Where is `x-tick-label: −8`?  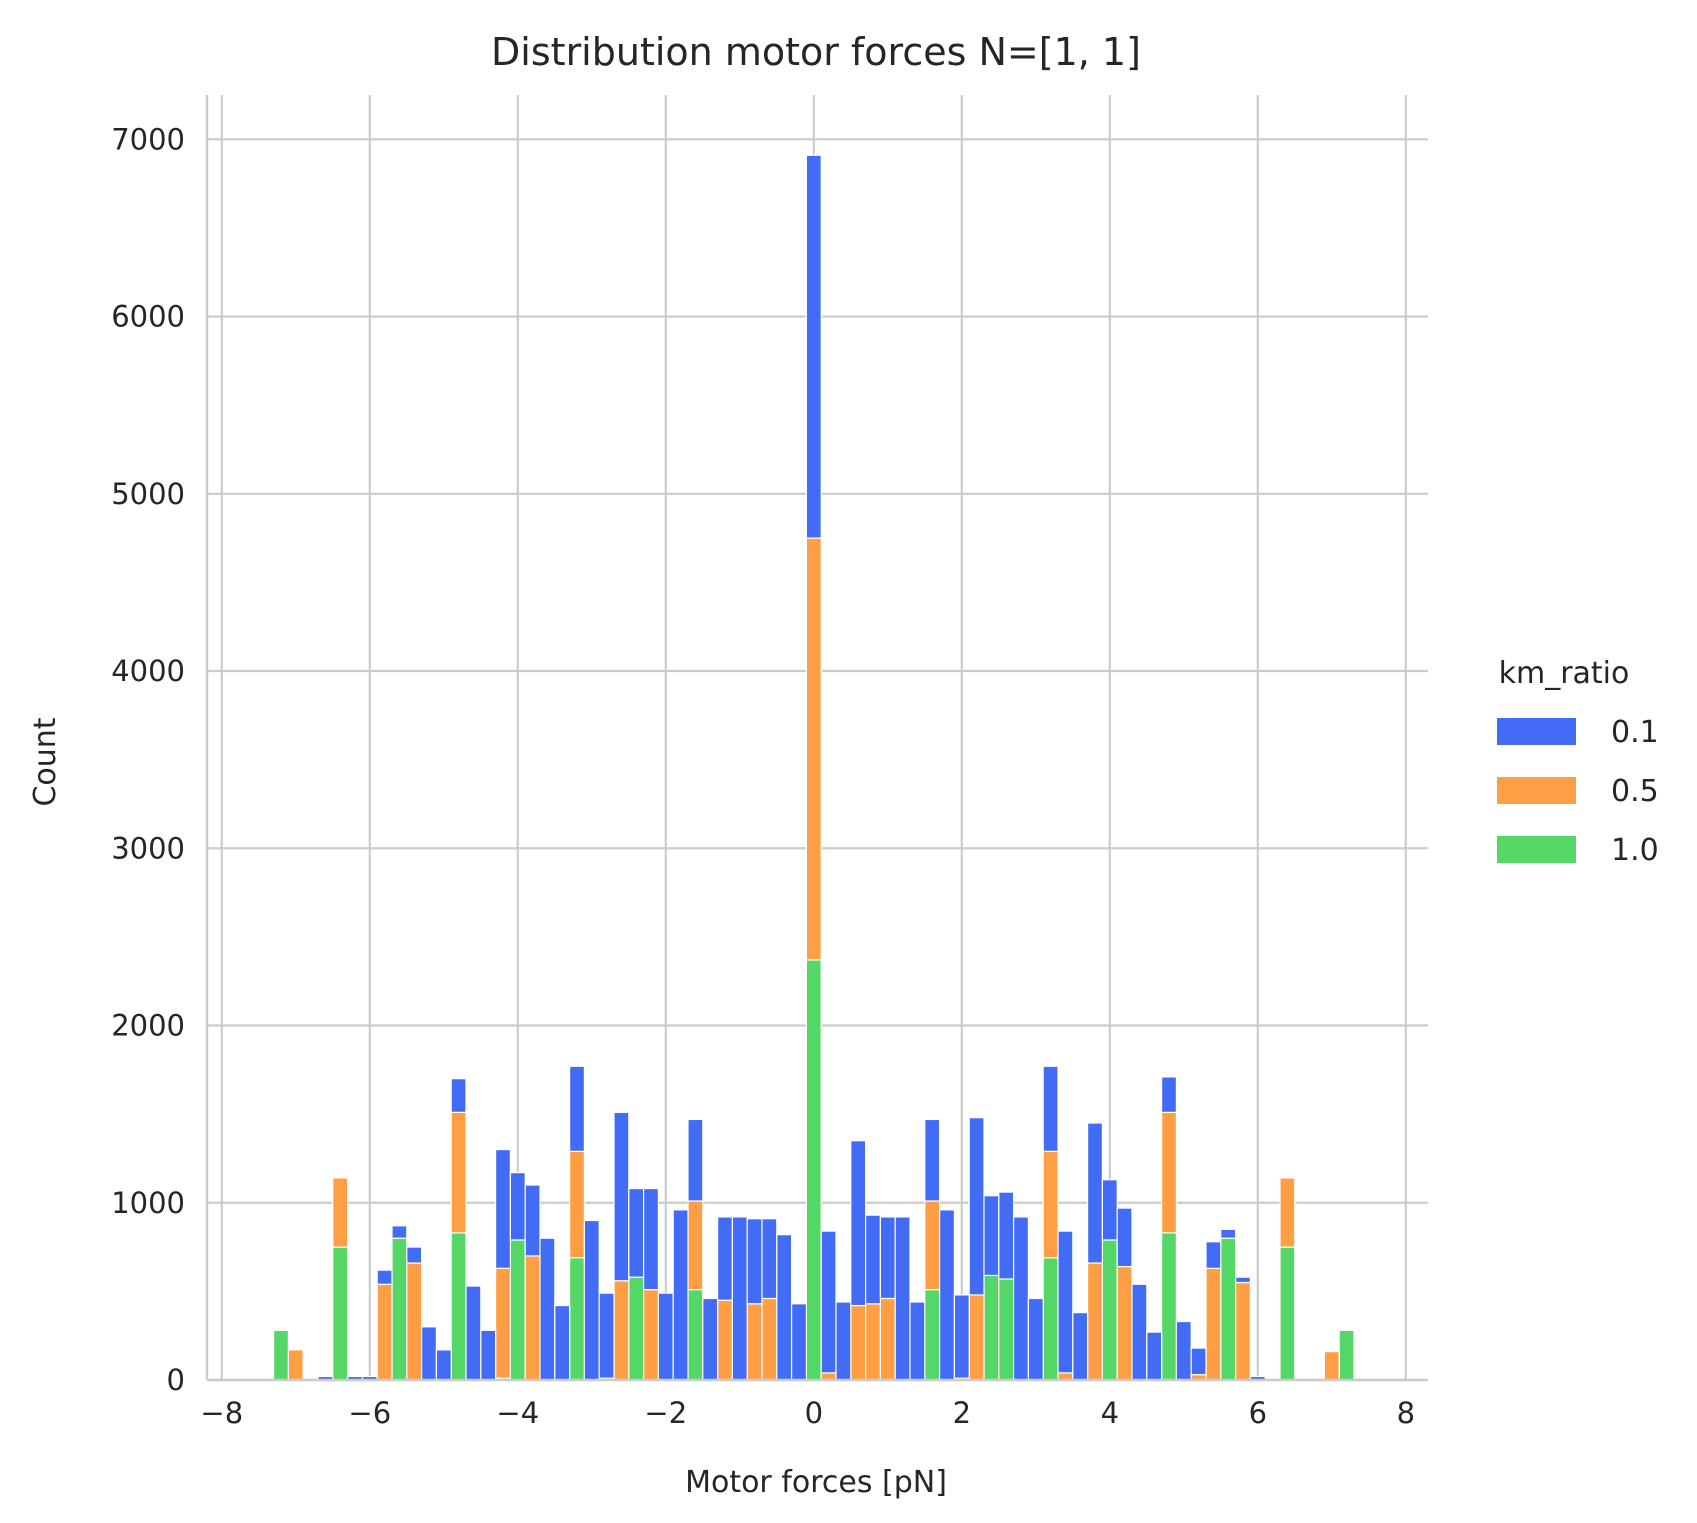 x-tick-label: −8 is located at coordinates (221, 1413).